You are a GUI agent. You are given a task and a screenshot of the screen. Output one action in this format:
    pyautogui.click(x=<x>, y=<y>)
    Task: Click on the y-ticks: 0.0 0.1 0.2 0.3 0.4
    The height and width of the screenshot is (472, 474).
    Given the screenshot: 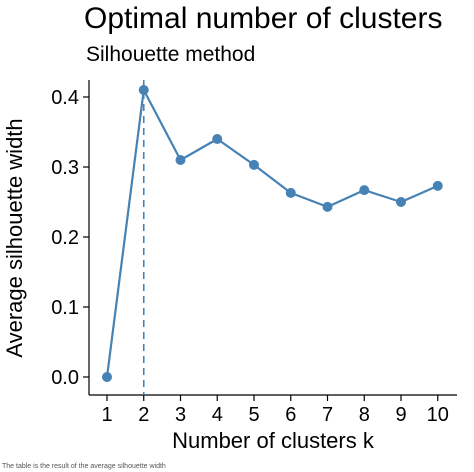 What is the action you would take?
    pyautogui.click(x=70, y=238)
    